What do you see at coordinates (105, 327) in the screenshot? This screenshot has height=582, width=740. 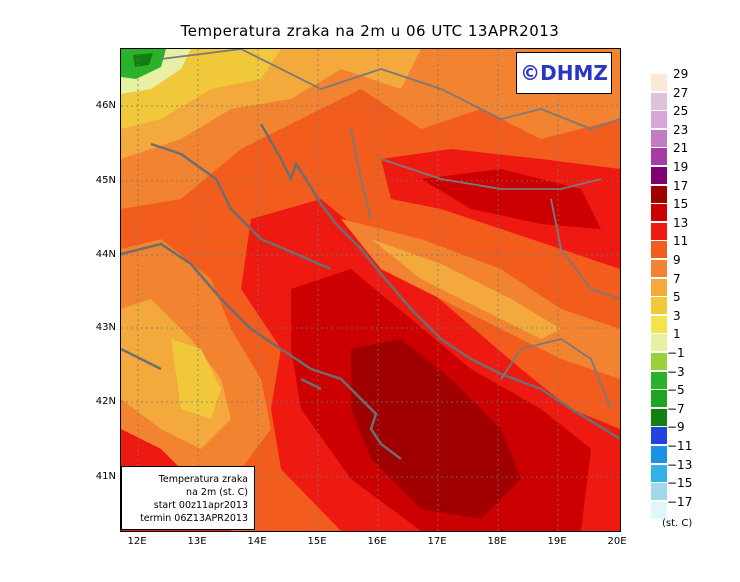 I see `lat-label: 43N` at bounding box center [105, 327].